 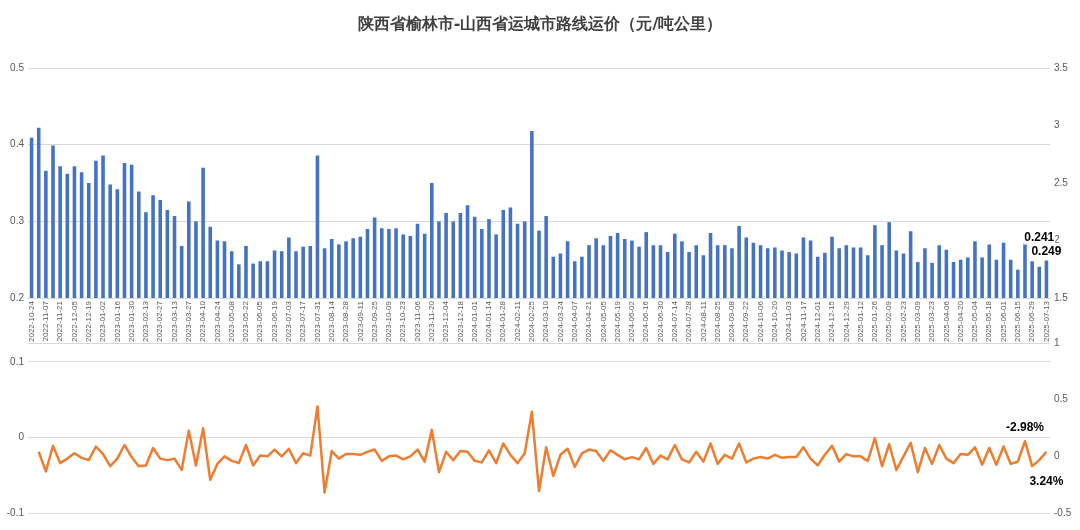 I want to click on x-tick-label: 2023-07-31, so click(x=317, y=321).